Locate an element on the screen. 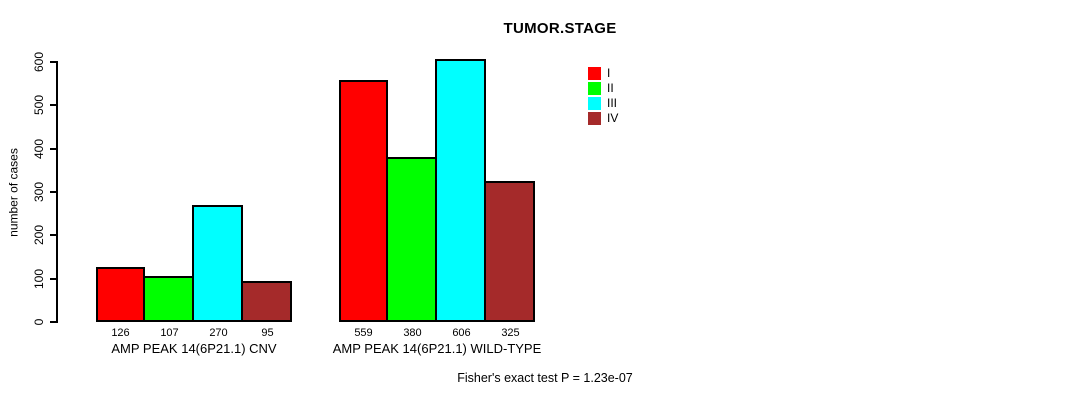  y-axis-tick-label: 100 is located at coordinates (39, 278).